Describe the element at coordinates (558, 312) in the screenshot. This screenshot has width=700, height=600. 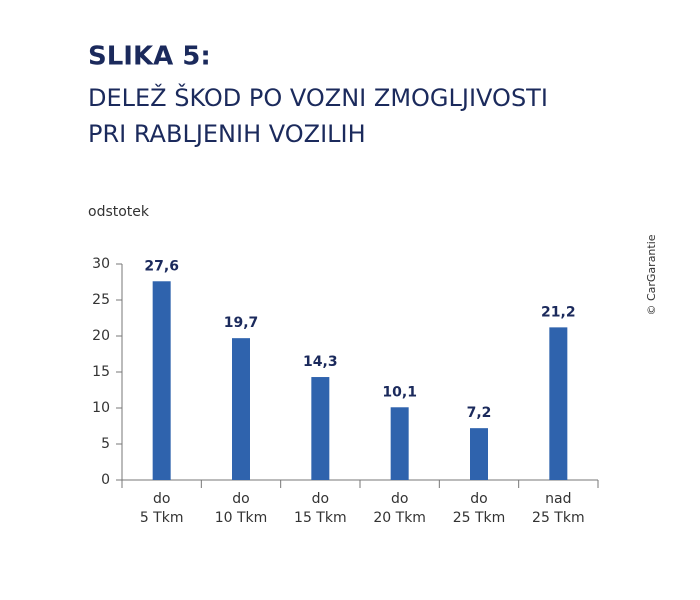
I see `value-label: 21,2` at that location.